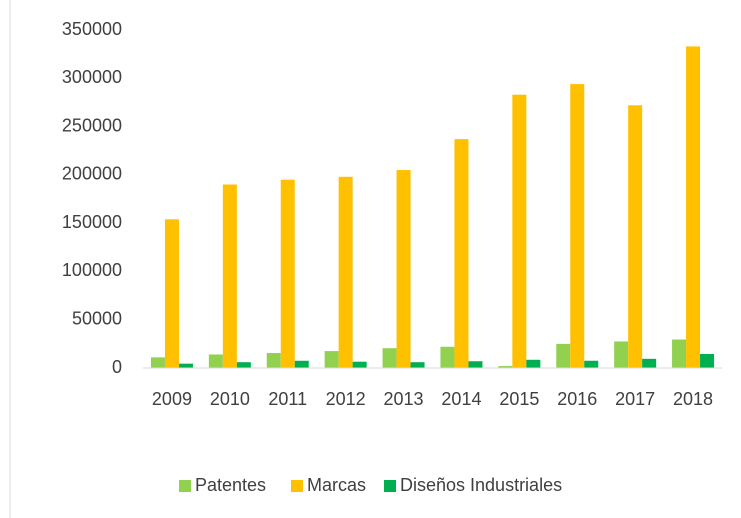 The height and width of the screenshot is (518, 741). What do you see at coordinates (117, 367) in the screenshot?
I see `y-tick-label: 0` at bounding box center [117, 367].